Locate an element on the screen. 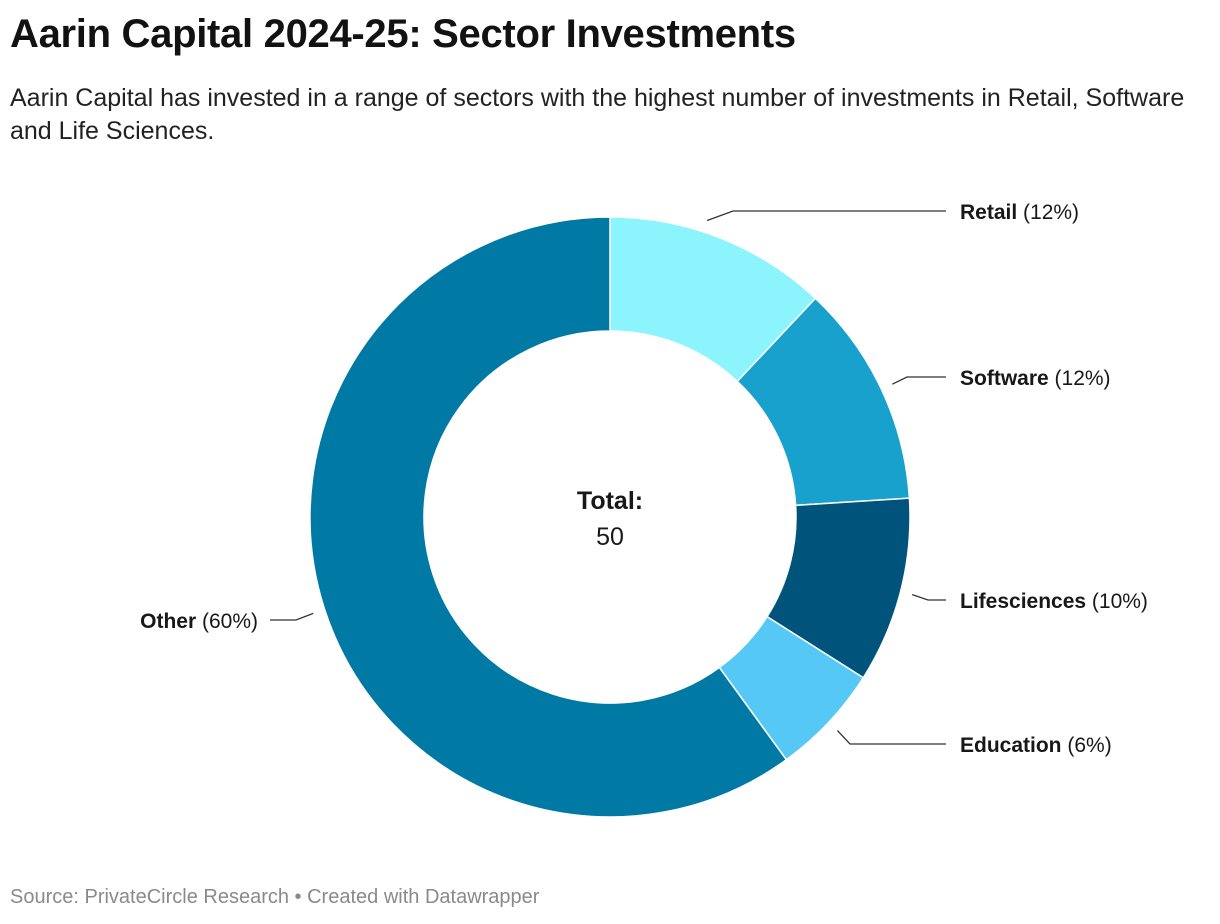  slice-label-software: Software (12%) is located at coordinates (1035, 378).